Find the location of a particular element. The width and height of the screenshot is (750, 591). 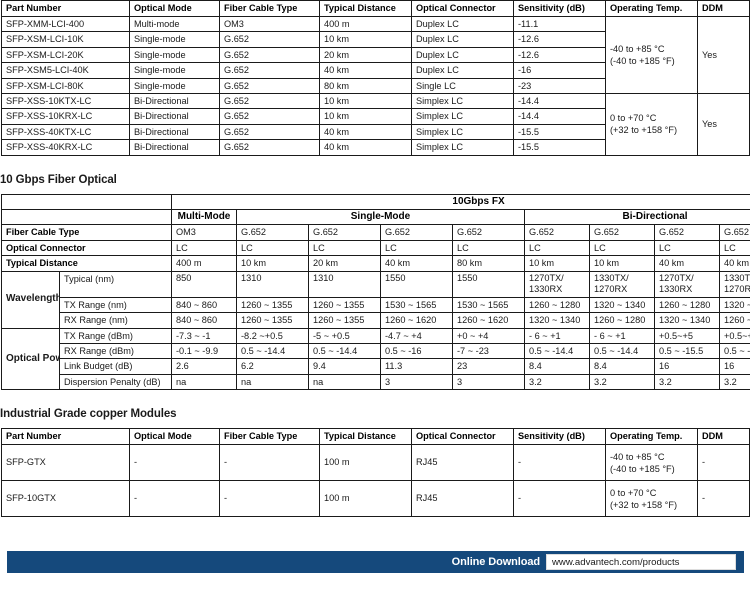

cell-optical-connector: Simplex LC is located at coordinates (462, 101).